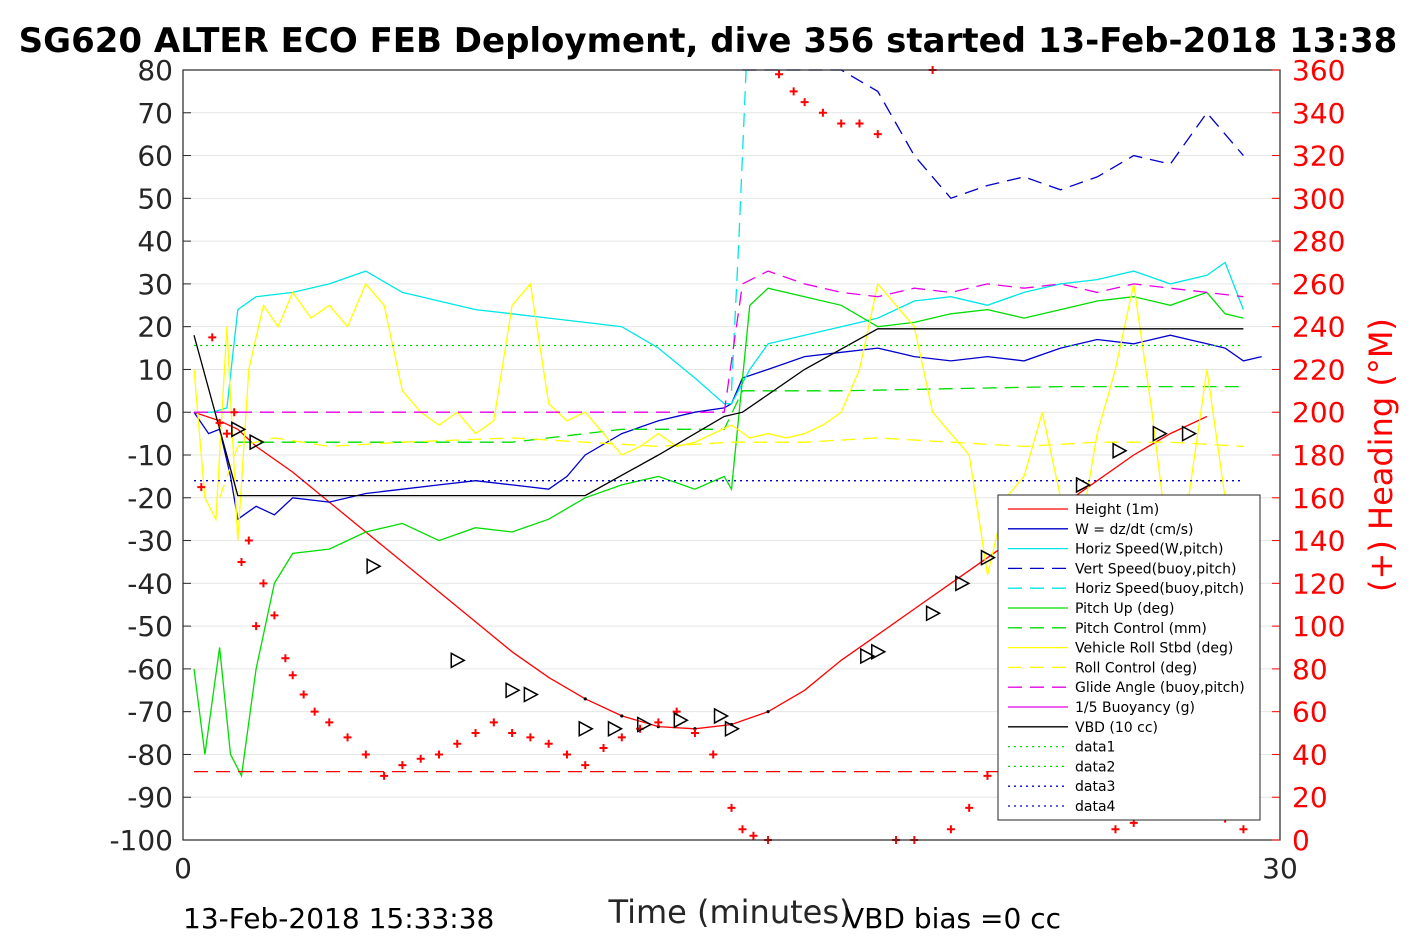 The height and width of the screenshot is (945, 1417). What do you see at coordinates (1301, 840) in the screenshot?
I see `right-tick-label: 0` at bounding box center [1301, 840].